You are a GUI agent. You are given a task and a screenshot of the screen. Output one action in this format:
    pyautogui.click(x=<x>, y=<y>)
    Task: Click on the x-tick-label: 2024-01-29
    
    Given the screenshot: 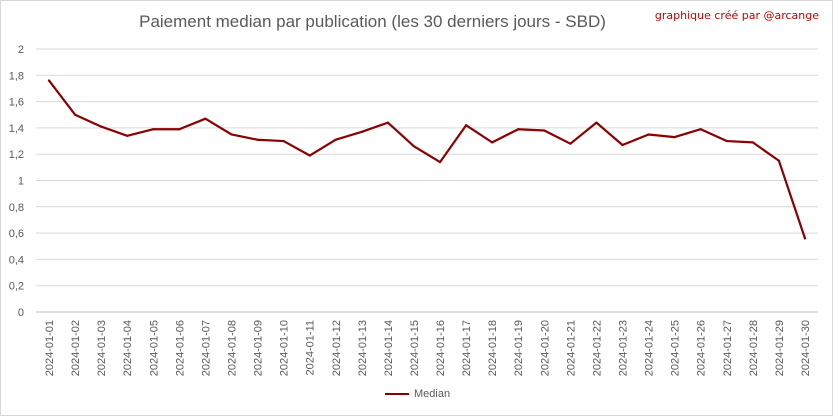 What is the action you would take?
    pyautogui.click(x=780, y=348)
    